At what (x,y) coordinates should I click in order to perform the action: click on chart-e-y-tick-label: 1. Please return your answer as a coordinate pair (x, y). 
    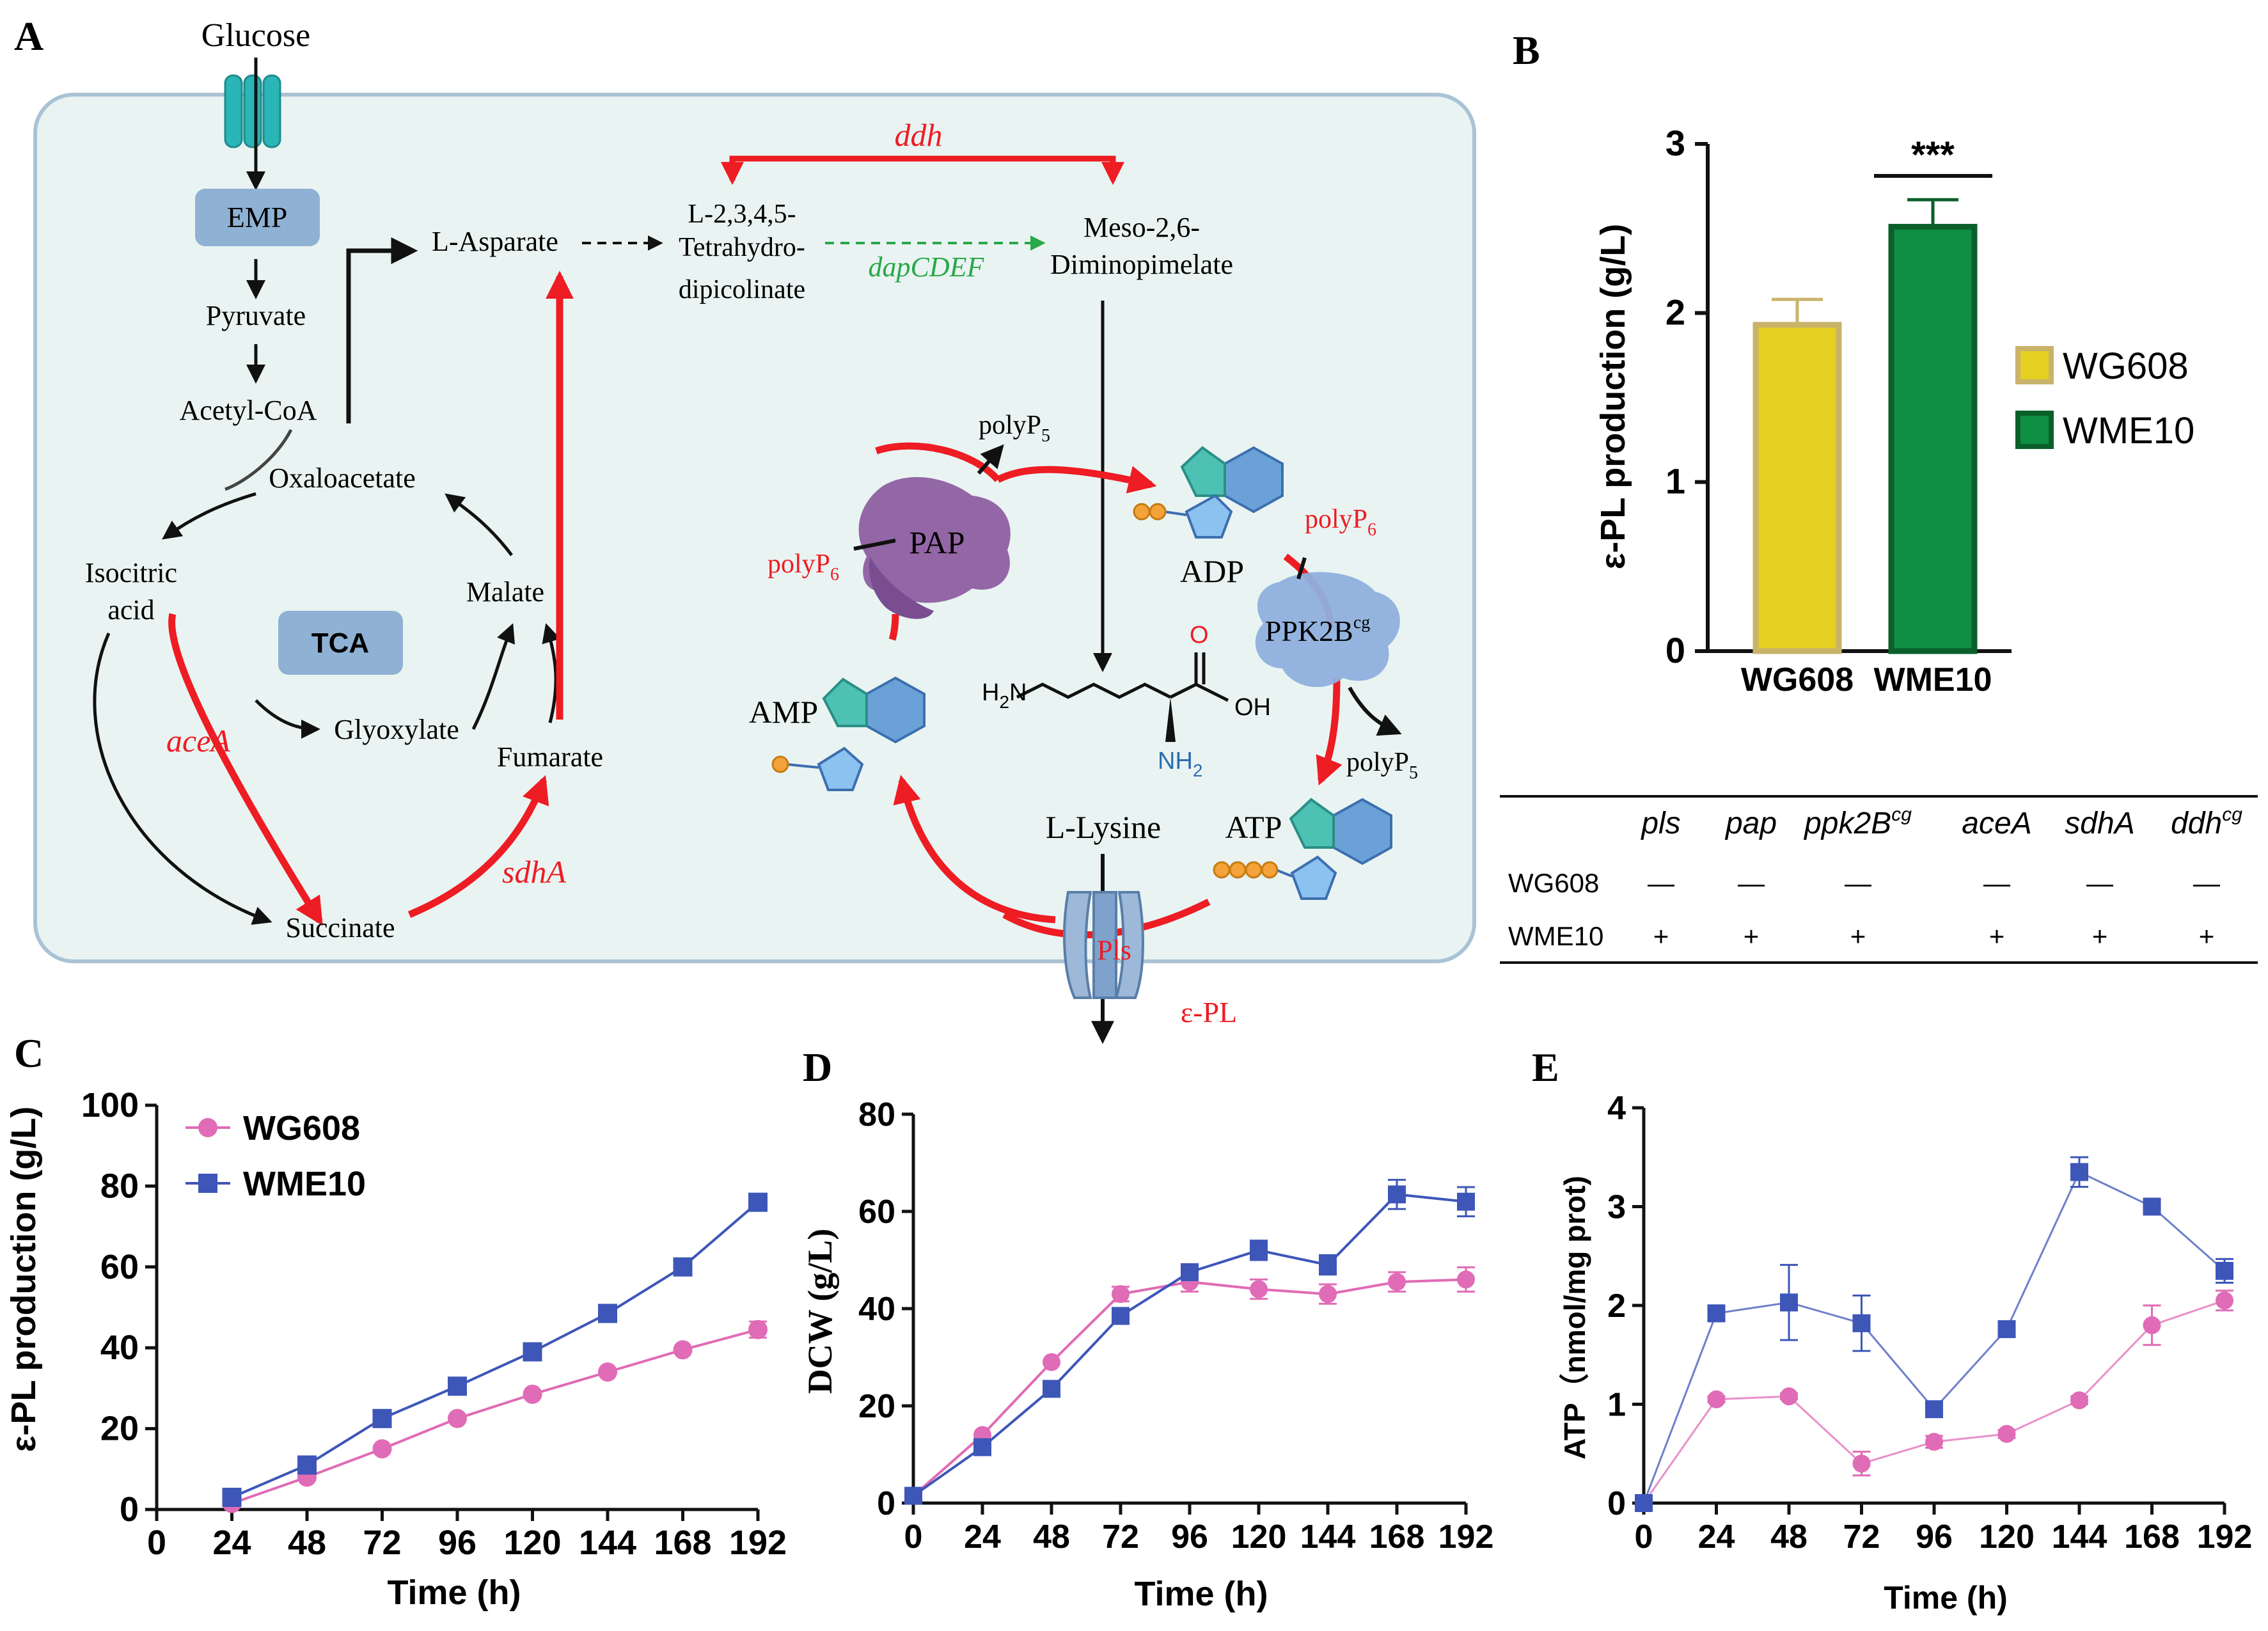
    Looking at the image, I should click on (1616, 1405).